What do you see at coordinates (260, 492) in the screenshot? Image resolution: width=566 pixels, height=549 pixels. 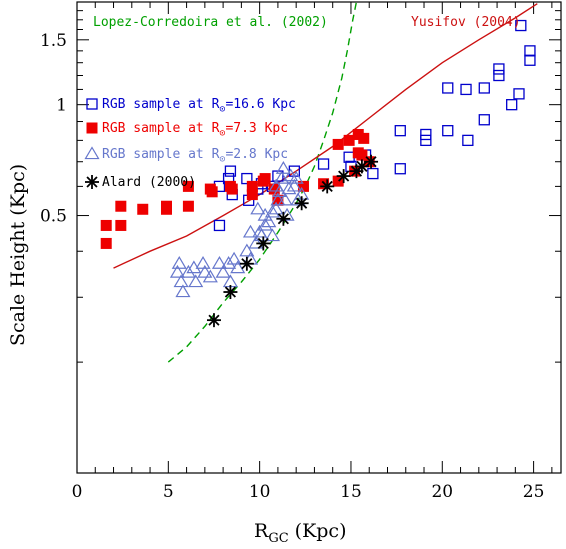 I see `x-tick-label: 10` at bounding box center [260, 492].